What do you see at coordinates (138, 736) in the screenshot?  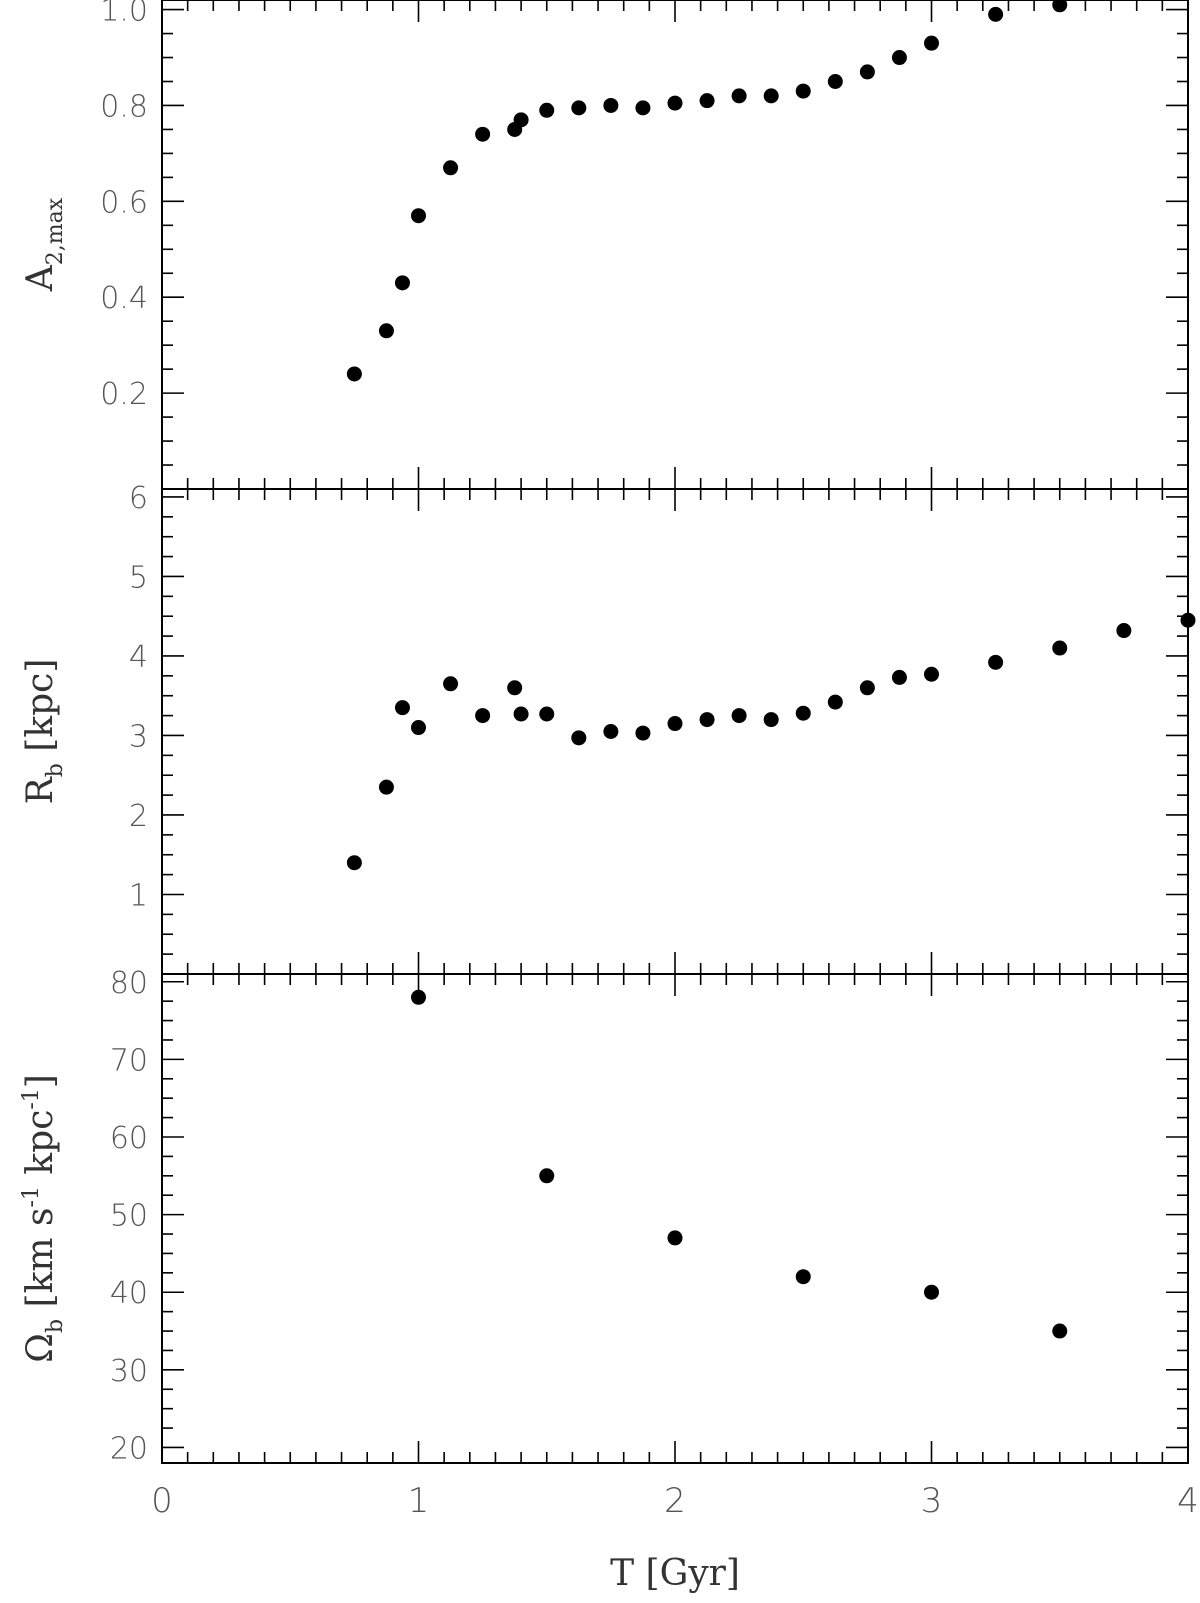 I see `y-tick-label: 3` at bounding box center [138, 736].